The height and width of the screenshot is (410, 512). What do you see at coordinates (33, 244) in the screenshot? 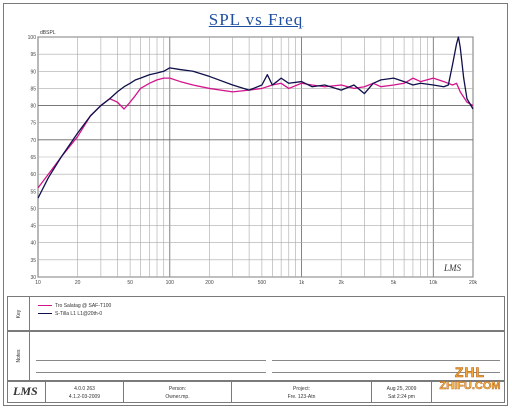
I see `y-tick-label: 40` at bounding box center [33, 244].